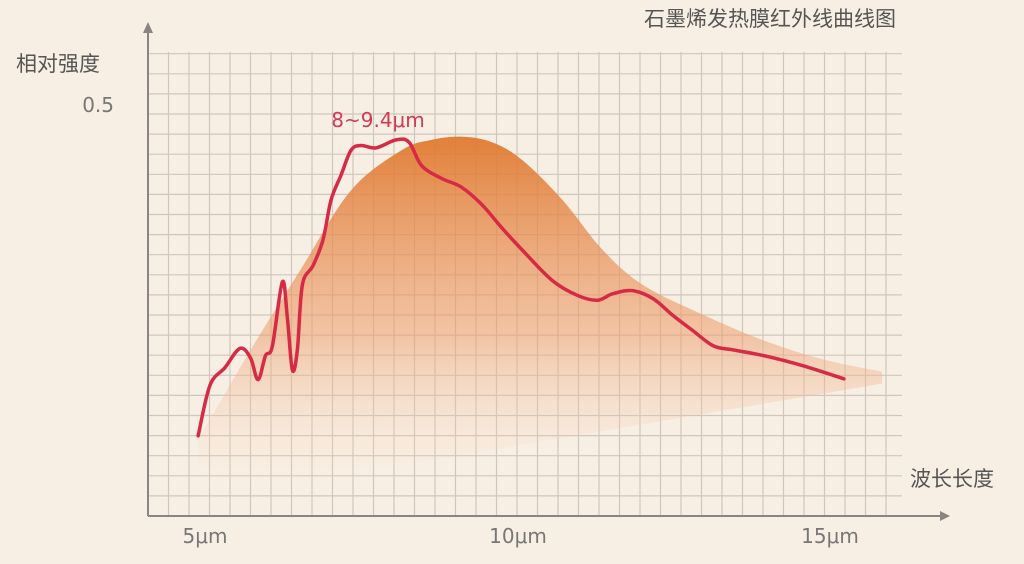  I want to click on chart-title: 石墨烯发热膜红外线曲线图, so click(770, 19).